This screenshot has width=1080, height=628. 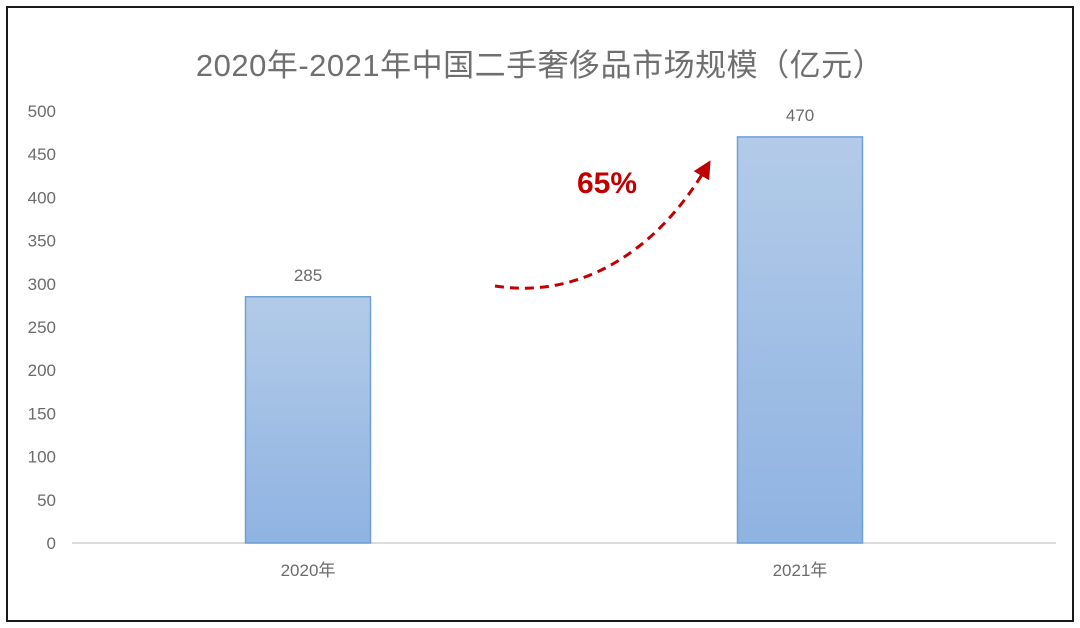 I want to click on y-tick-label: 0, so click(x=51, y=543).